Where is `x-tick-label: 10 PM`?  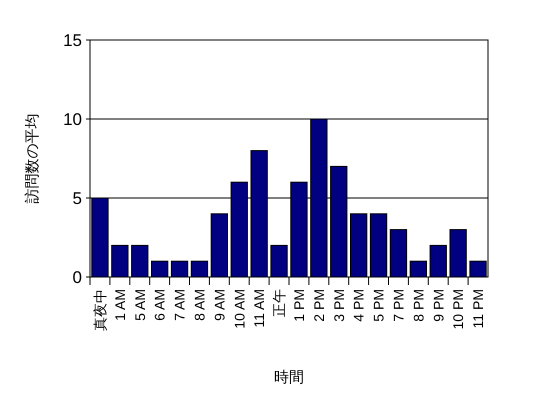
x-tick-label: 10 PM is located at coordinates (458, 309).